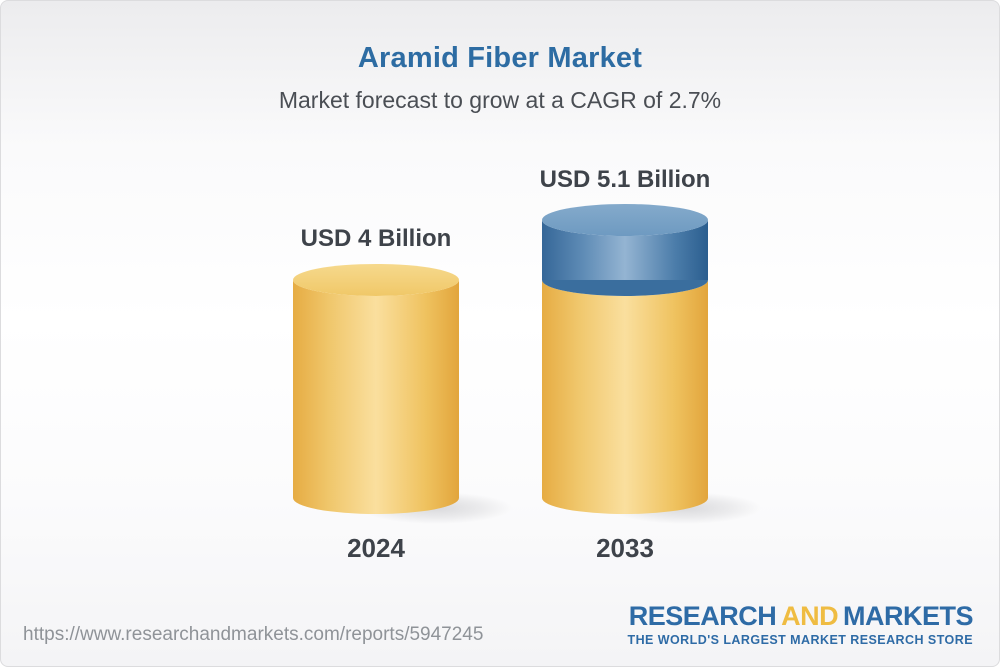  I want to click on value-label-2033: USD 5.1 Billion, so click(625, 179).